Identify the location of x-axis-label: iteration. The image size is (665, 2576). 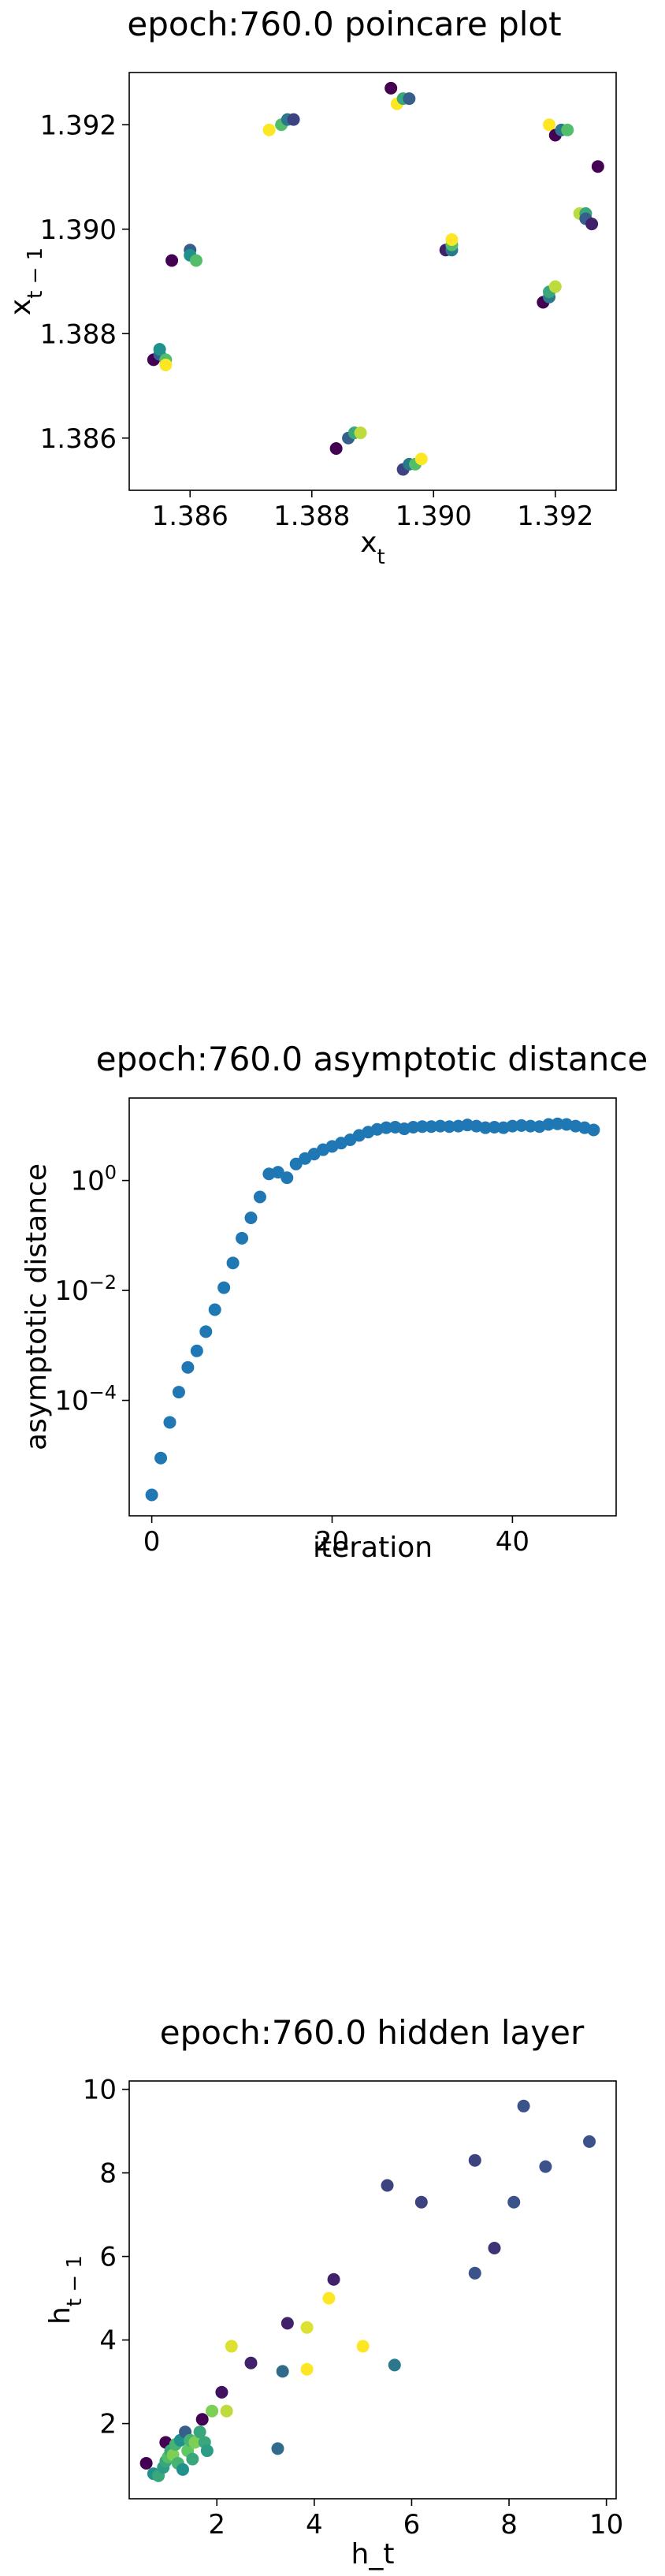
(373, 1548).